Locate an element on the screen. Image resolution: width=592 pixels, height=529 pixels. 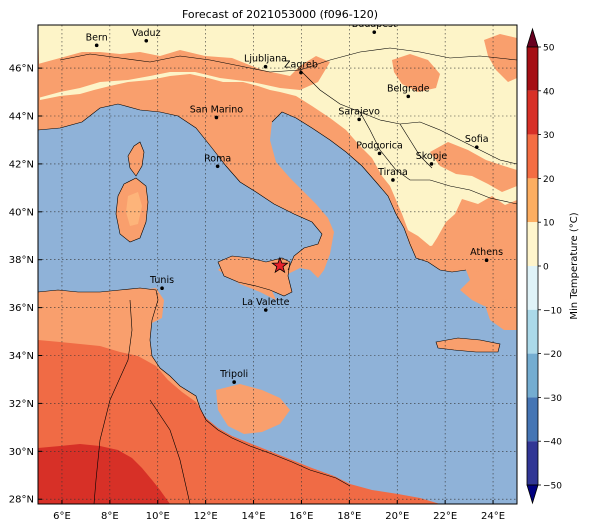
colorbar-tick-label: −10 is located at coordinates (552, 311).